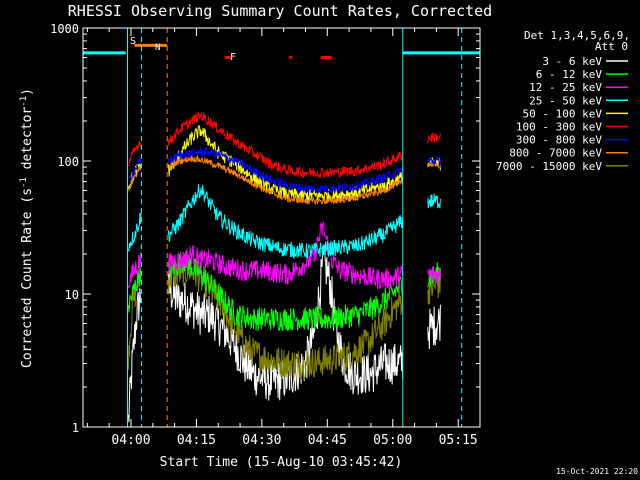  What do you see at coordinates (68, 162) in the screenshot?
I see `y-tick-label: 100` at bounding box center [68, 162].